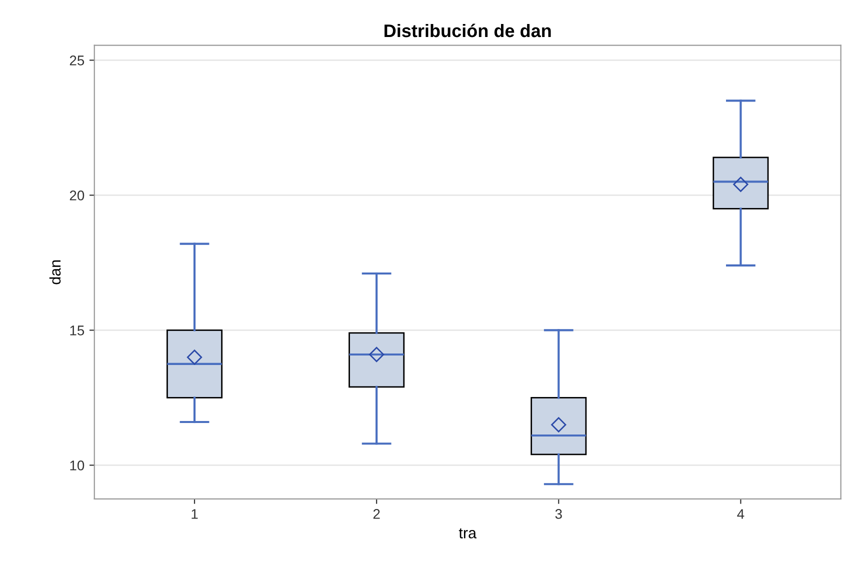 The image size is (858, 567). I want to click on x-tick-label: 3, so click(558, 514).